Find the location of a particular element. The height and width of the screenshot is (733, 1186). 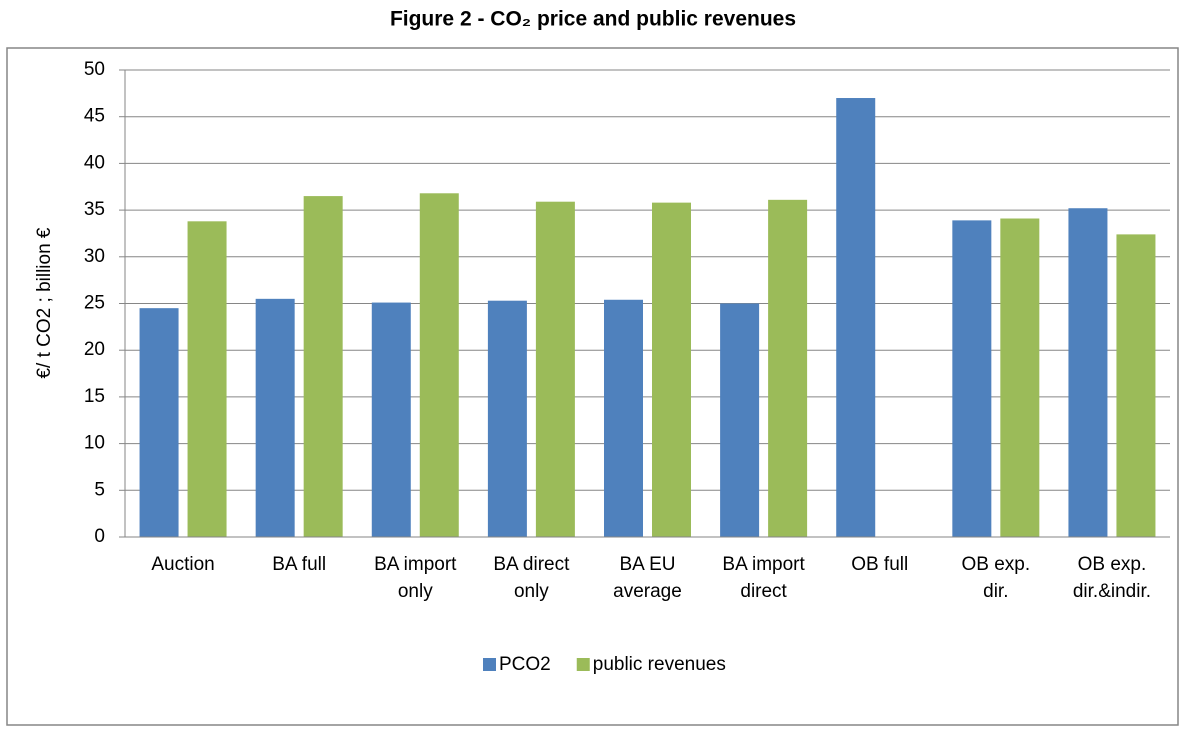

y-tick-label: 15 is located at coordinates (94, 396).